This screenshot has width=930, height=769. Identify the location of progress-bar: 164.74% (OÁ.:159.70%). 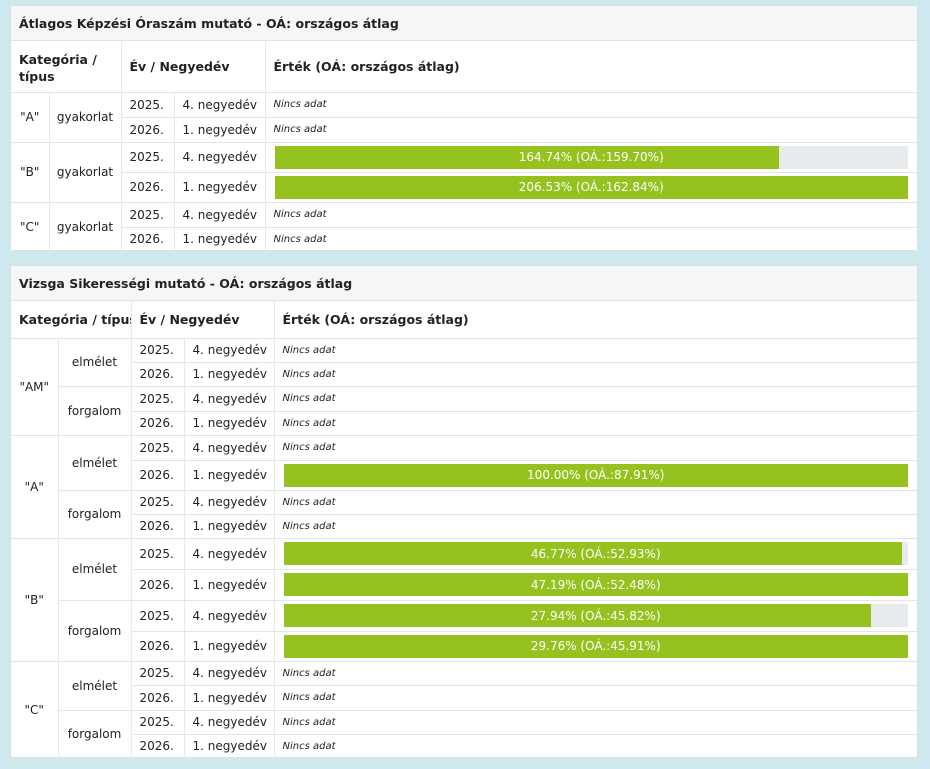
(591, 157).